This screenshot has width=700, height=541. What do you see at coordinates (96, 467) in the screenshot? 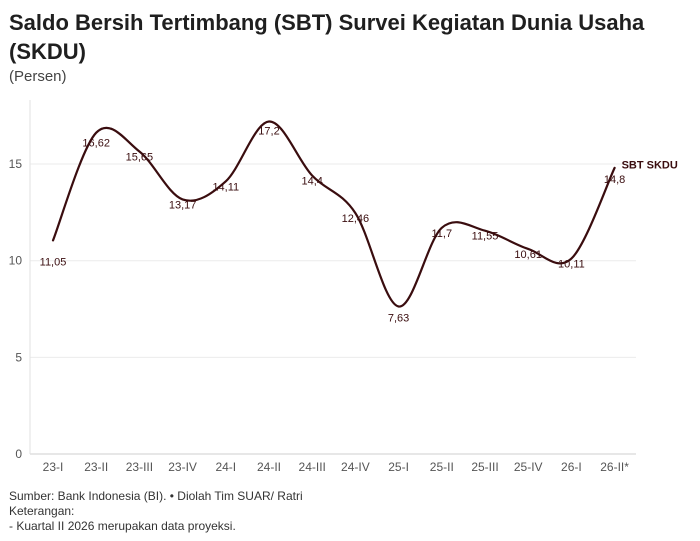
I see `x-tick-label: 23-II` at bounding box center [96, 467].